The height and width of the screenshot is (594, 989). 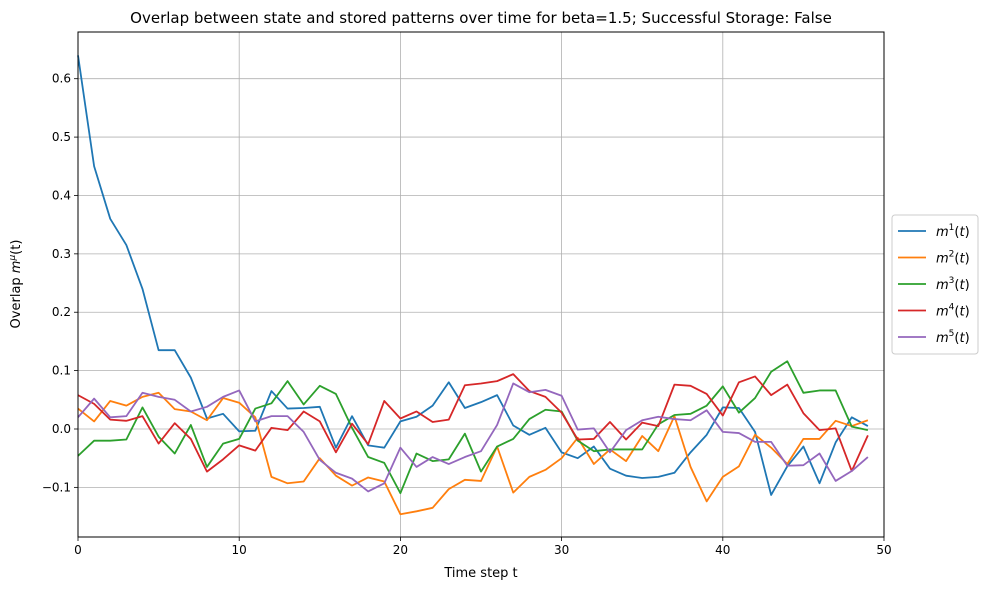 What do you see at coordinates (883, 550) in the screenshot?
I see `x-tick-label: 50` at bounding box center [883, 550].